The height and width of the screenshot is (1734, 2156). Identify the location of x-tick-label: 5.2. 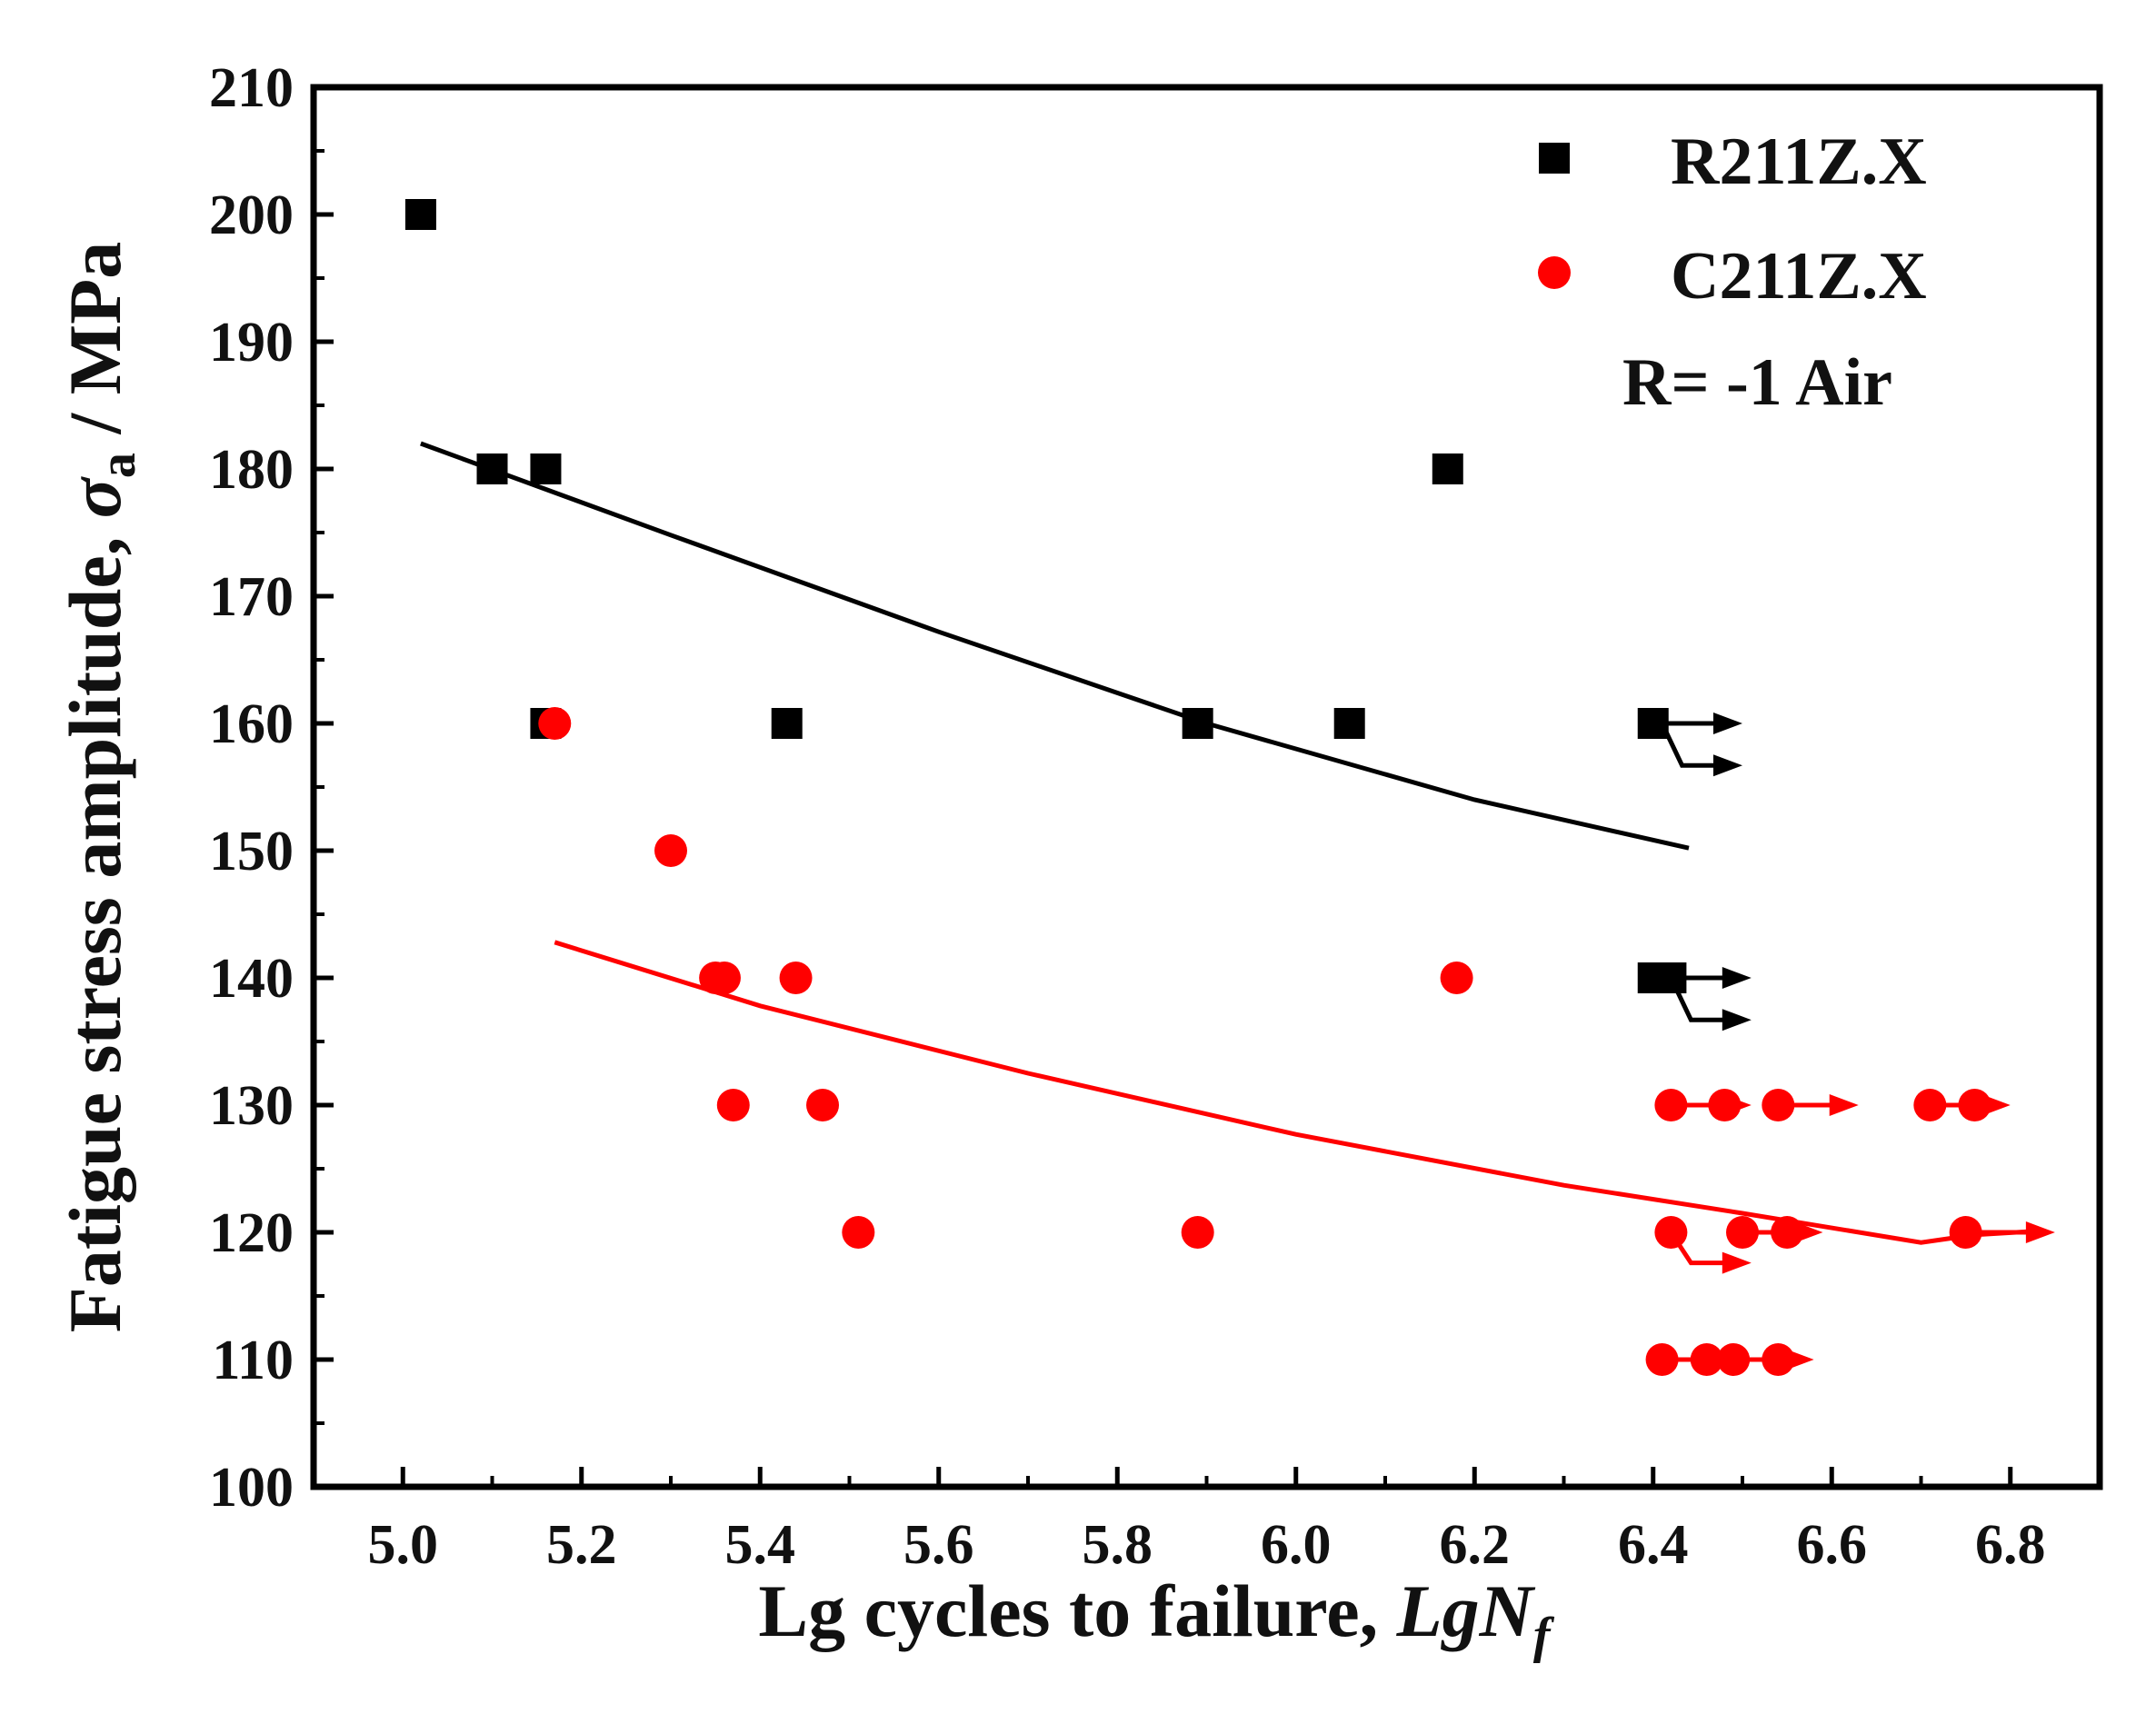
(581, 1545).